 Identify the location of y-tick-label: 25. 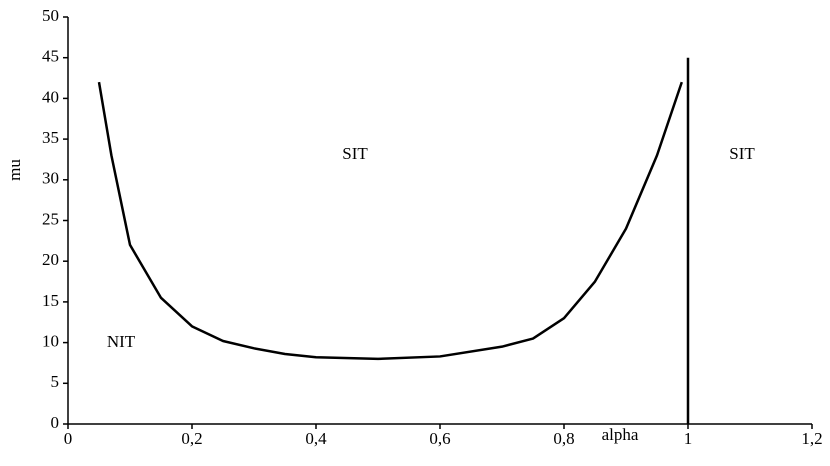
(50, 218).